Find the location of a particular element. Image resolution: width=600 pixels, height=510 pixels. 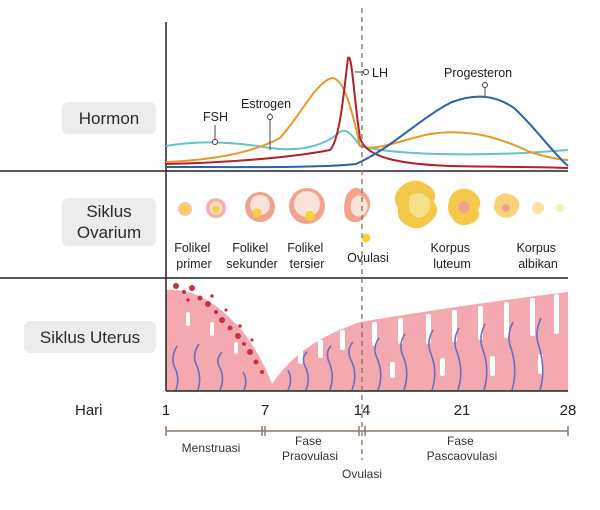

ovulasi-phase-label: Ovulasi is located at coordinates (362, 474).